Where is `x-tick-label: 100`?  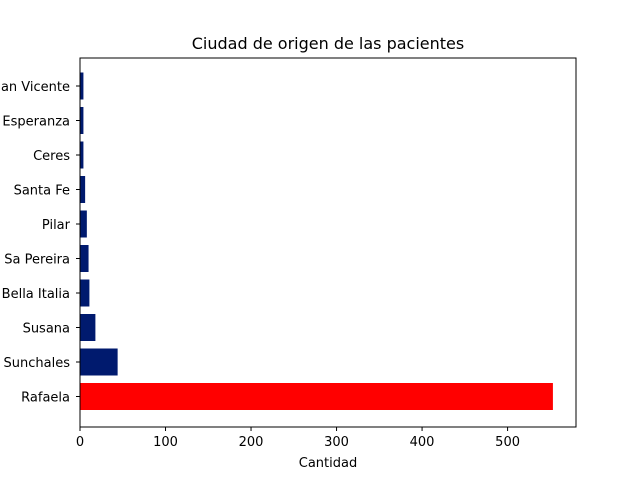
x-tick-label: 100 is located at coordinates (165, 442).